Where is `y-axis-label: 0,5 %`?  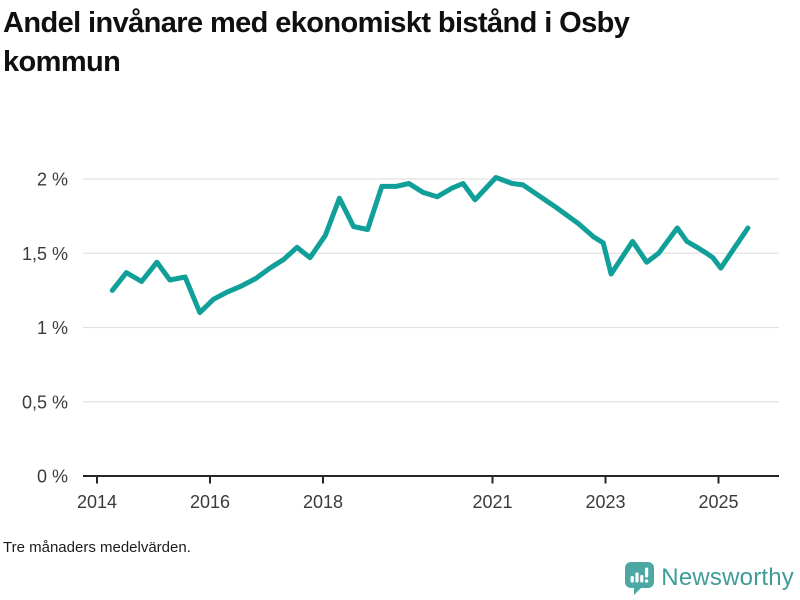
y-axis-label: 0,5 % is located at coordinates (45, 402).